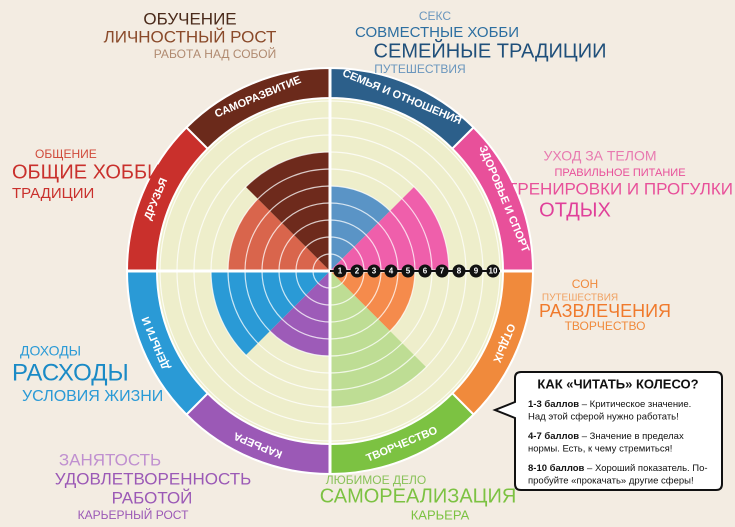 This screenshot has width=735, height=527. Describe the element at coordinates (152, 497) in the screenshot. I see `annotation: РАБОТОЙ` at that location.